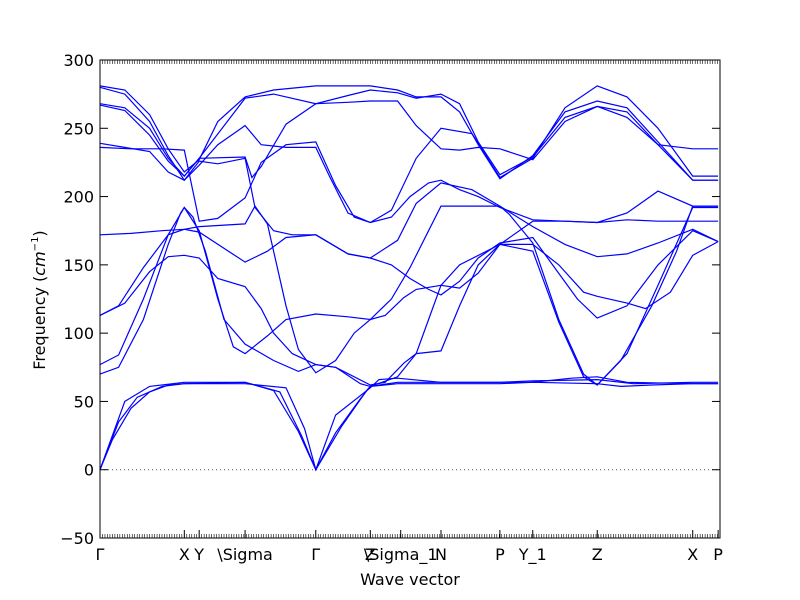 The width and height of the screenshot is (800, 600). What do you see at coordinates (410, 579) in the screenshot?
I see `x-axis-label: Wave vector` at bounding box center [410, 579].